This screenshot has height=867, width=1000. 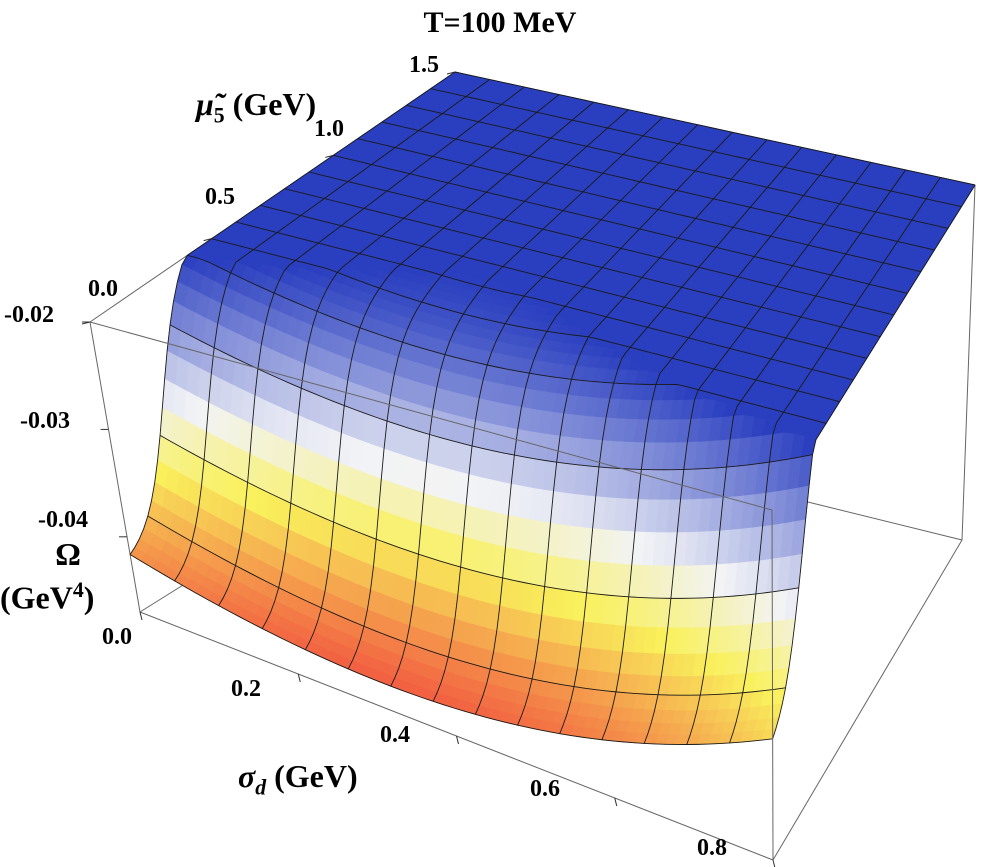 I want to click on x-axis-unit: (GeV), so click(x=316, y=776).